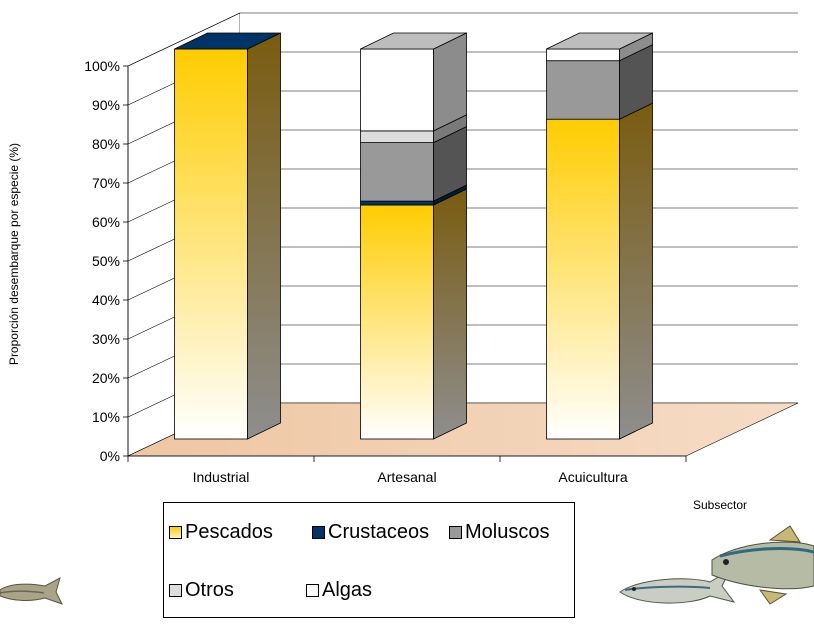 The height and width of the screenshot is (626, 814). Describe the element at coordinates (397, 136) in the screenshot. I see `bar-artesanal-otros` at that location.